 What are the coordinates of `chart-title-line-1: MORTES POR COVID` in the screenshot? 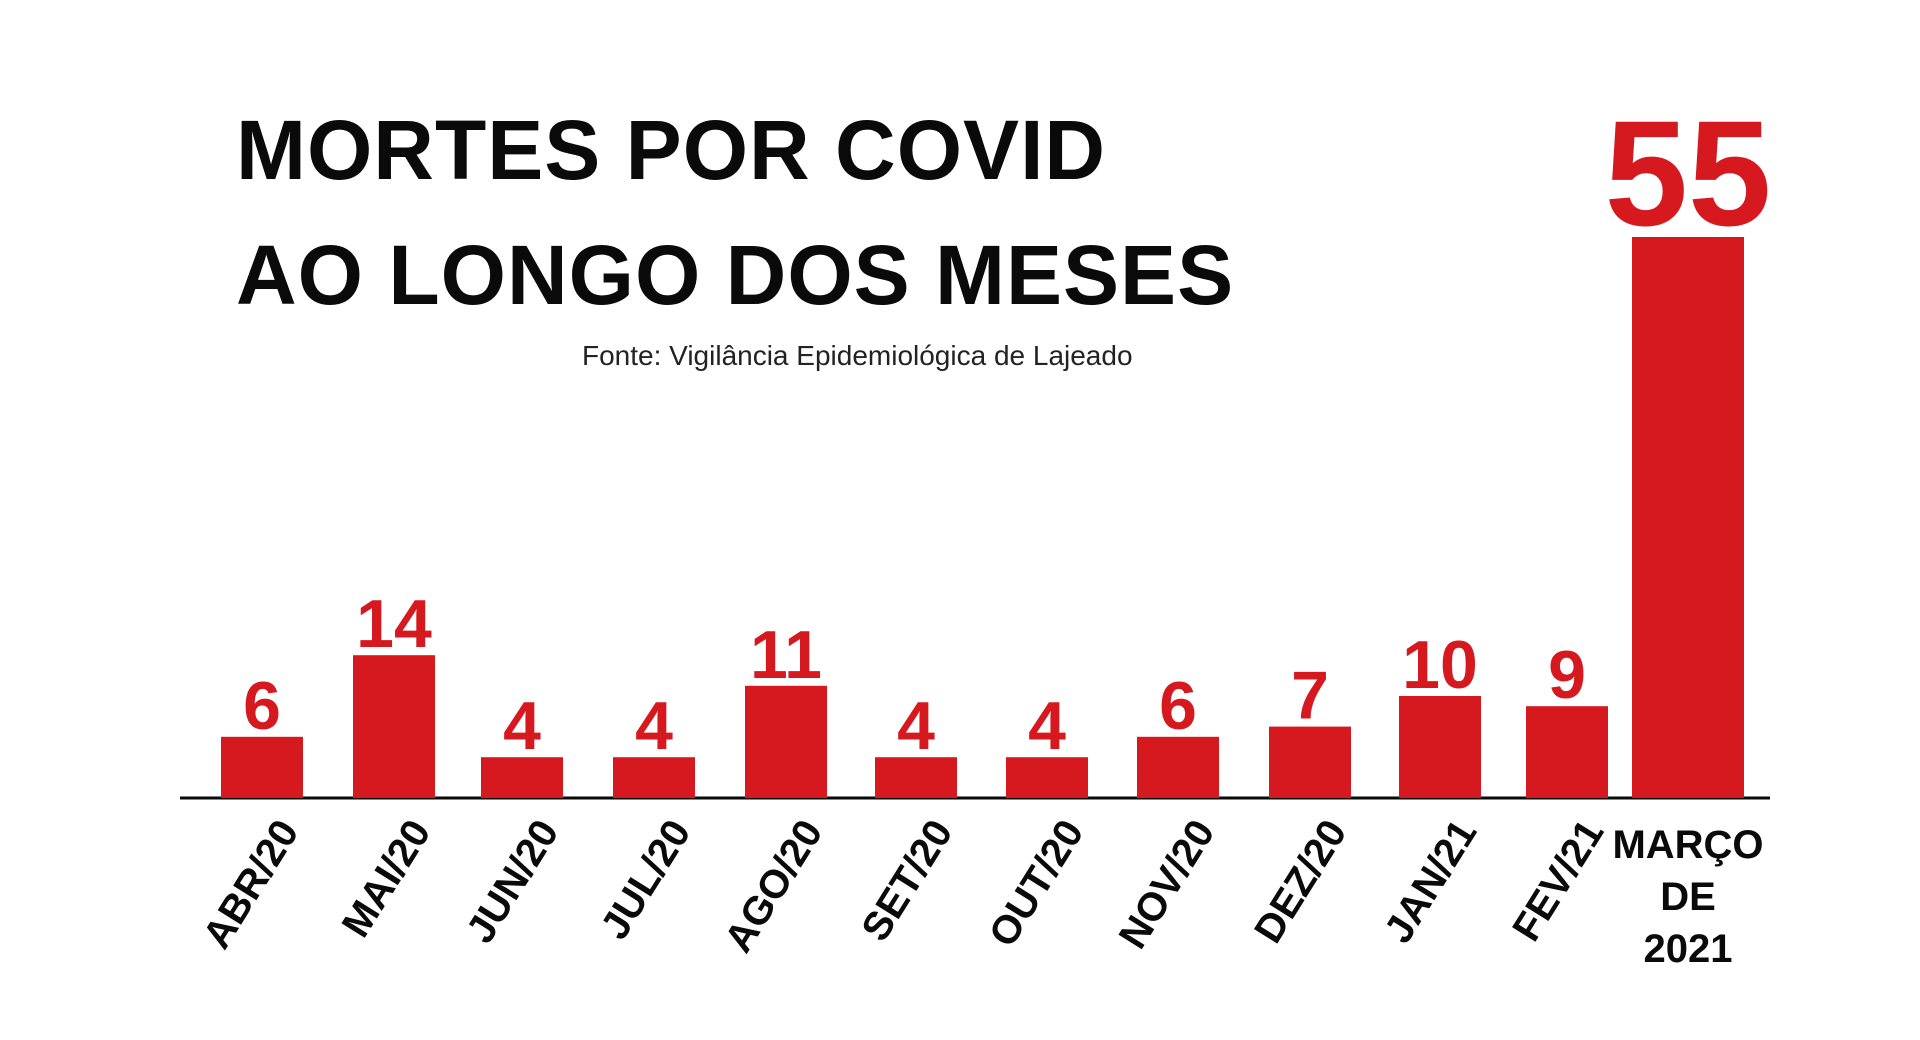 It's located at (671, 150).